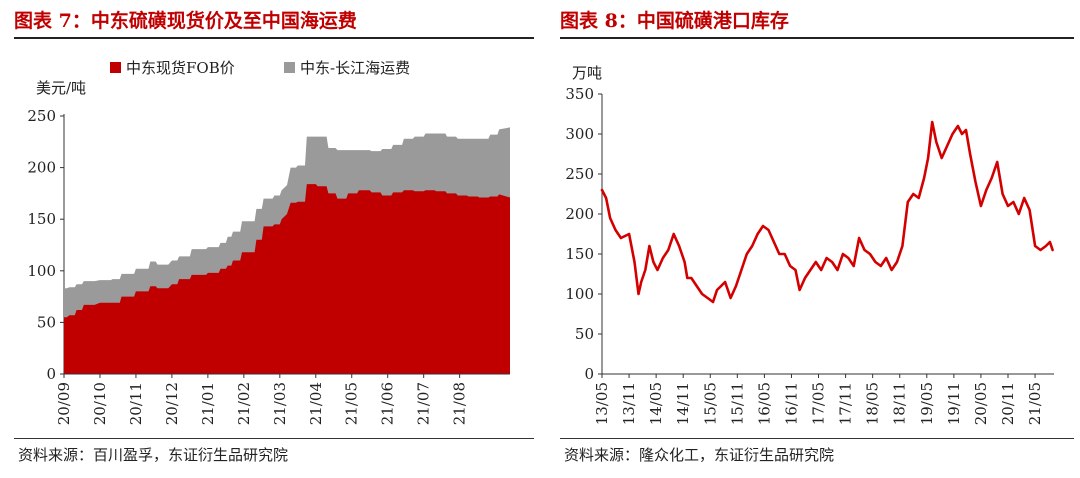  Describe the element at coordinates (927, 403) in the screenshot. I see `x-tick-label: 19/05` at that location.